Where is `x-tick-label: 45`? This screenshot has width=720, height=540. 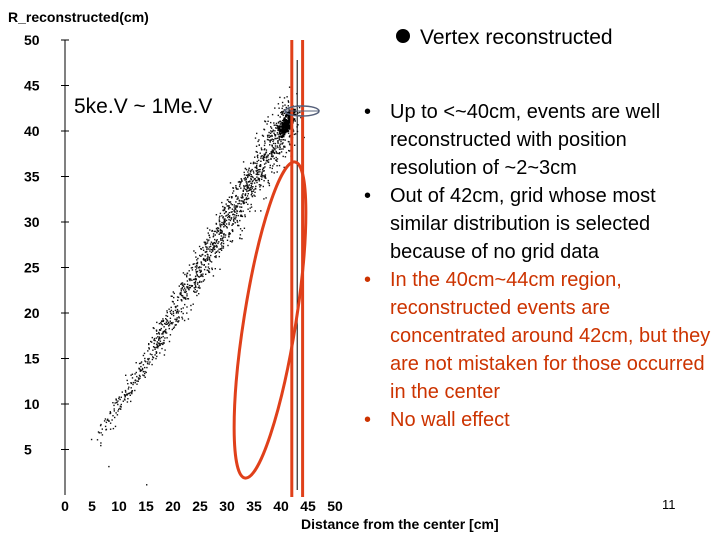
x-tick-label: 45 is located at coordinates (308, 506).